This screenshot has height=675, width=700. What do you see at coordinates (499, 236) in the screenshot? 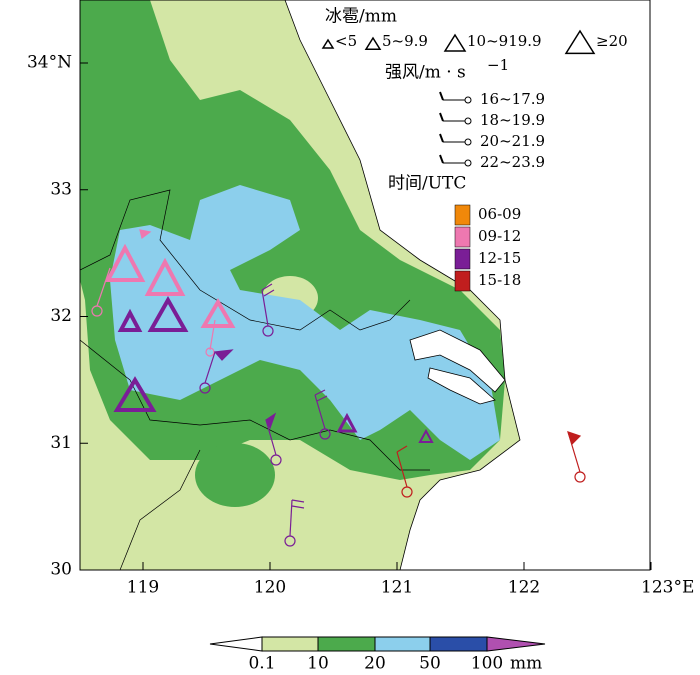
I see `time-legend-label: 09-12` at bounding box center [499, 236].